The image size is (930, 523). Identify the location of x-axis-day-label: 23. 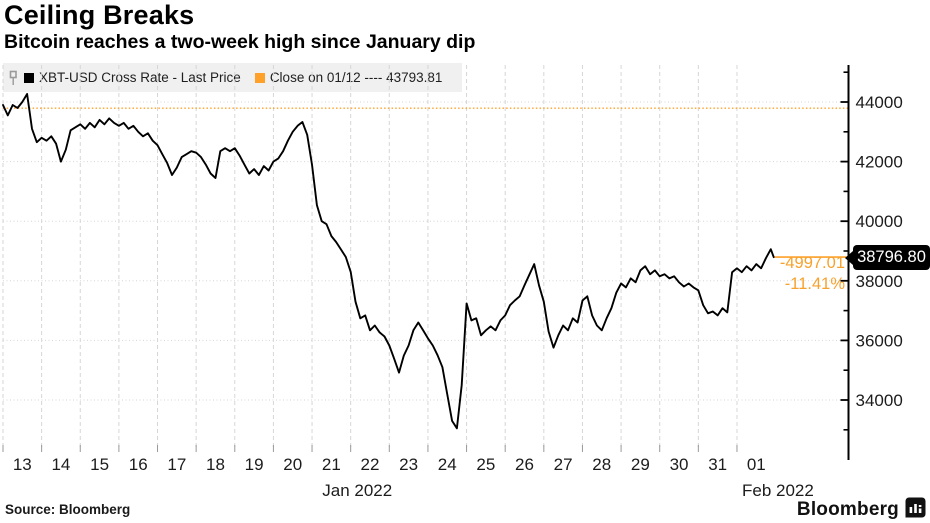
(408, 464).